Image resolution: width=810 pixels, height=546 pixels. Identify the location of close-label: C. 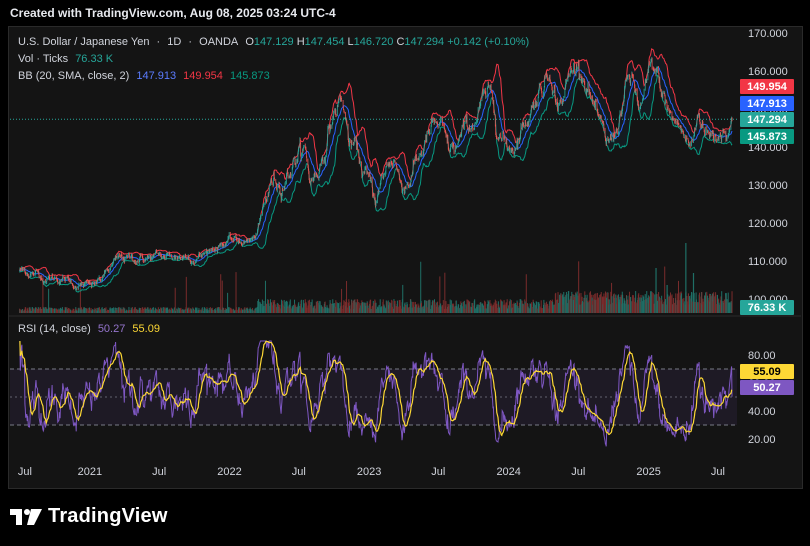
(400, 42).